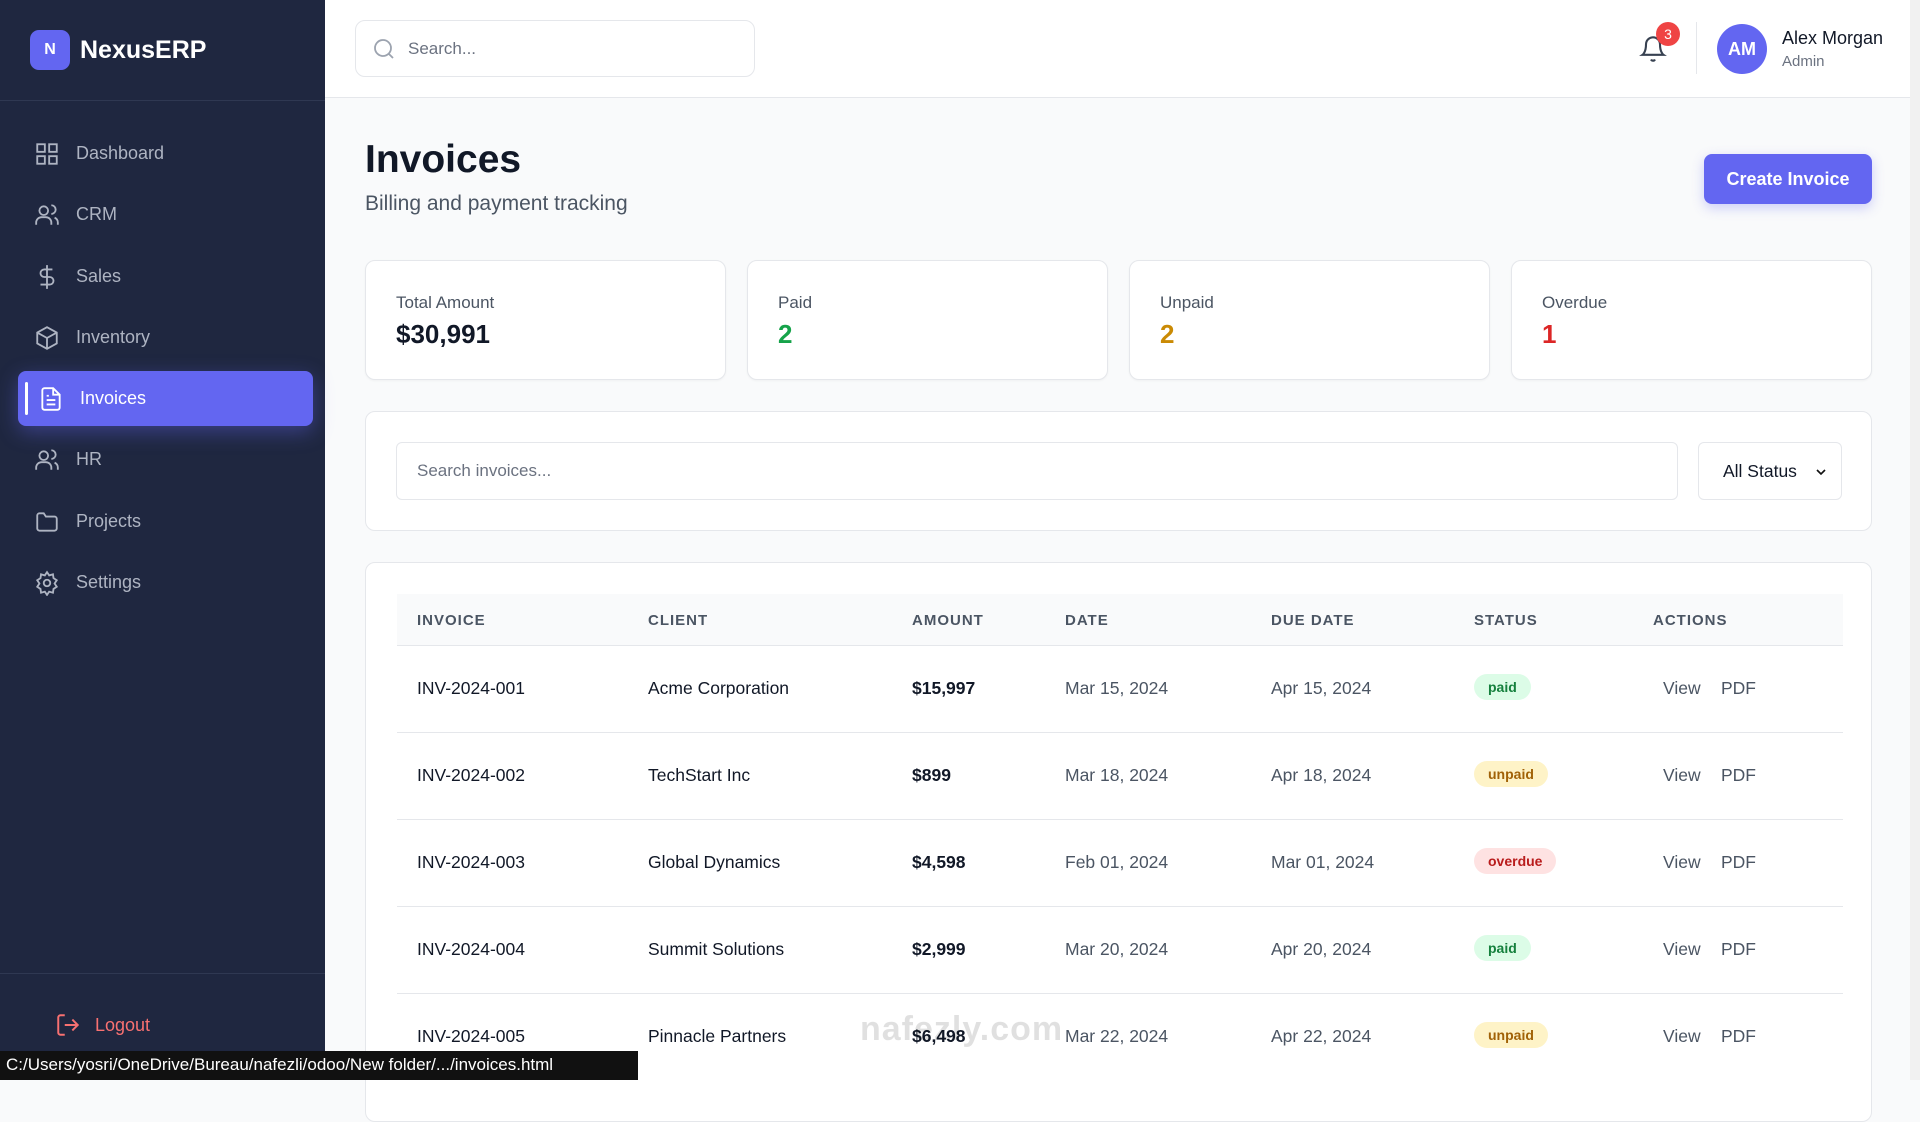  What do you see at coordinates (1690, 620) in the screenshot?
I see `column-header: ACTIONS` at bounding box center [1690, 620].